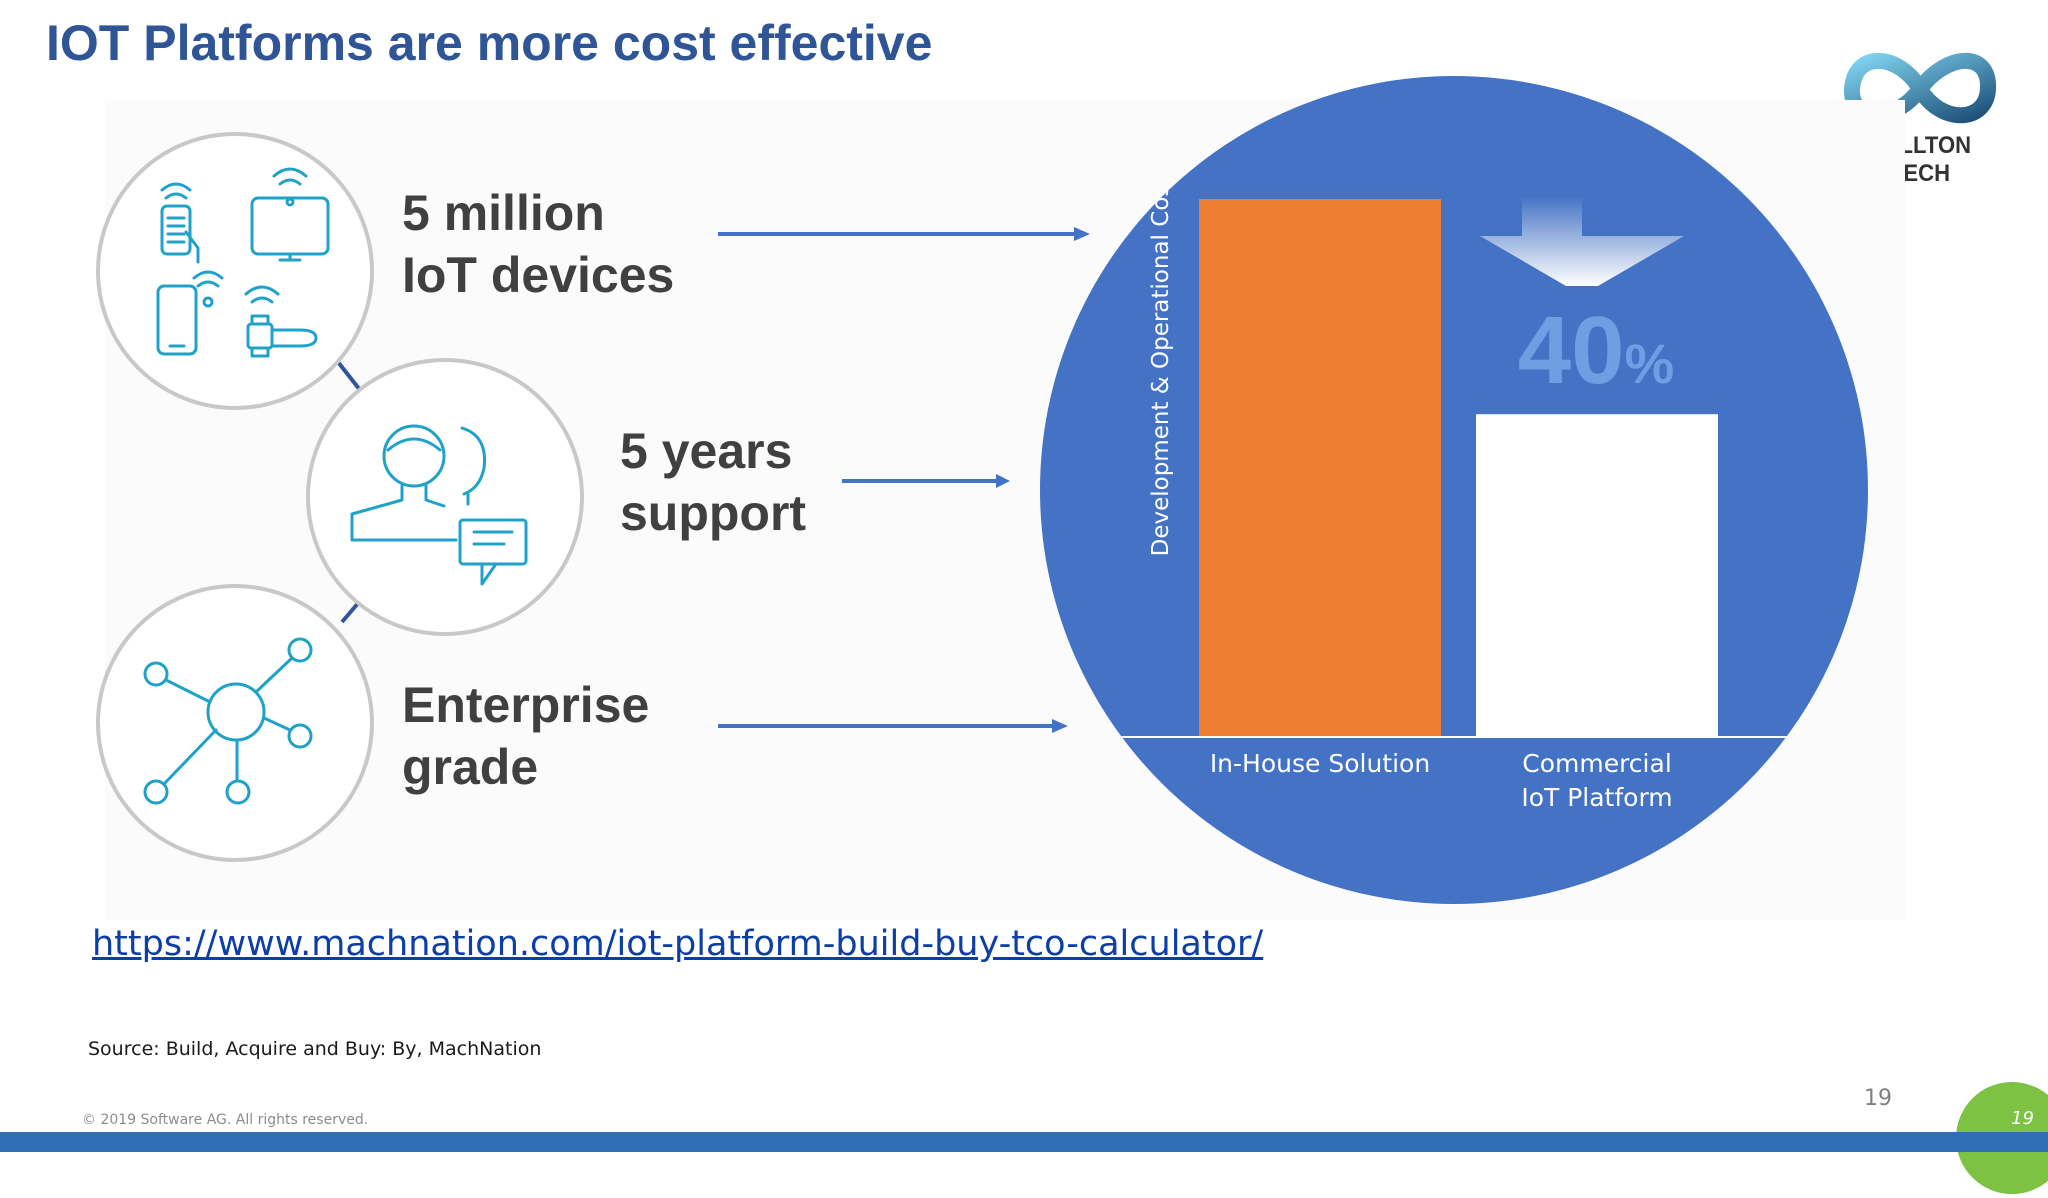 The width and height of the screenshot is (2048, 1198). Describe the element at coordinates (1597, 575) in the screenshot. I see `bar-commercial` at that location.